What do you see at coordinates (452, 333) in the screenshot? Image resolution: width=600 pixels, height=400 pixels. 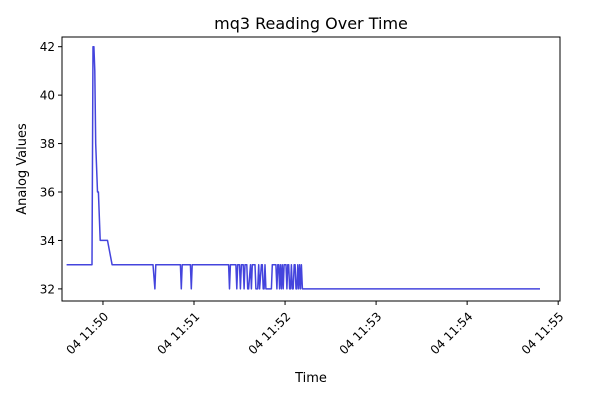 I see `x-tick-label: 04 11:54` at bounding box center [452, 333].